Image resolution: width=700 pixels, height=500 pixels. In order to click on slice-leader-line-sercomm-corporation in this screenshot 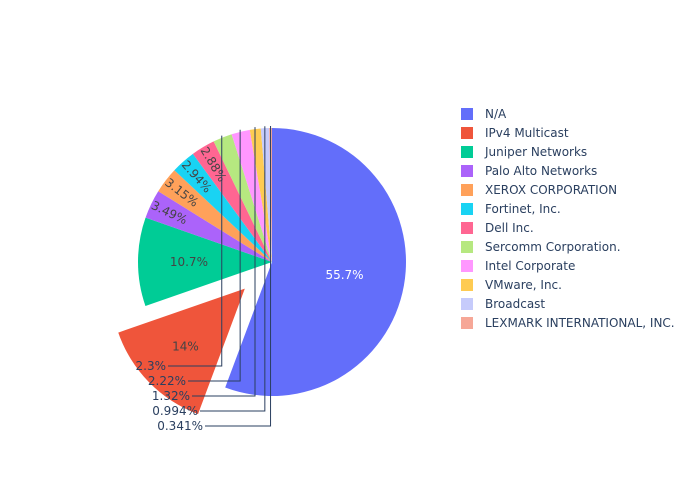, I will do `click(195, 251)`.